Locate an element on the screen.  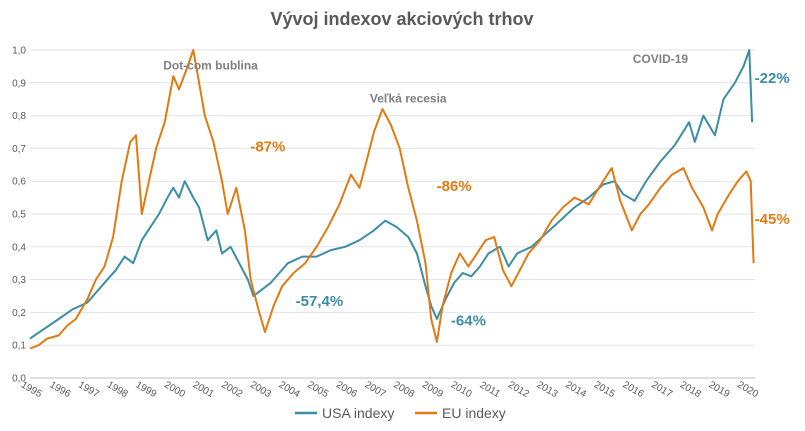
x-tick-label: 2014 is located at coordinates (575, 390).